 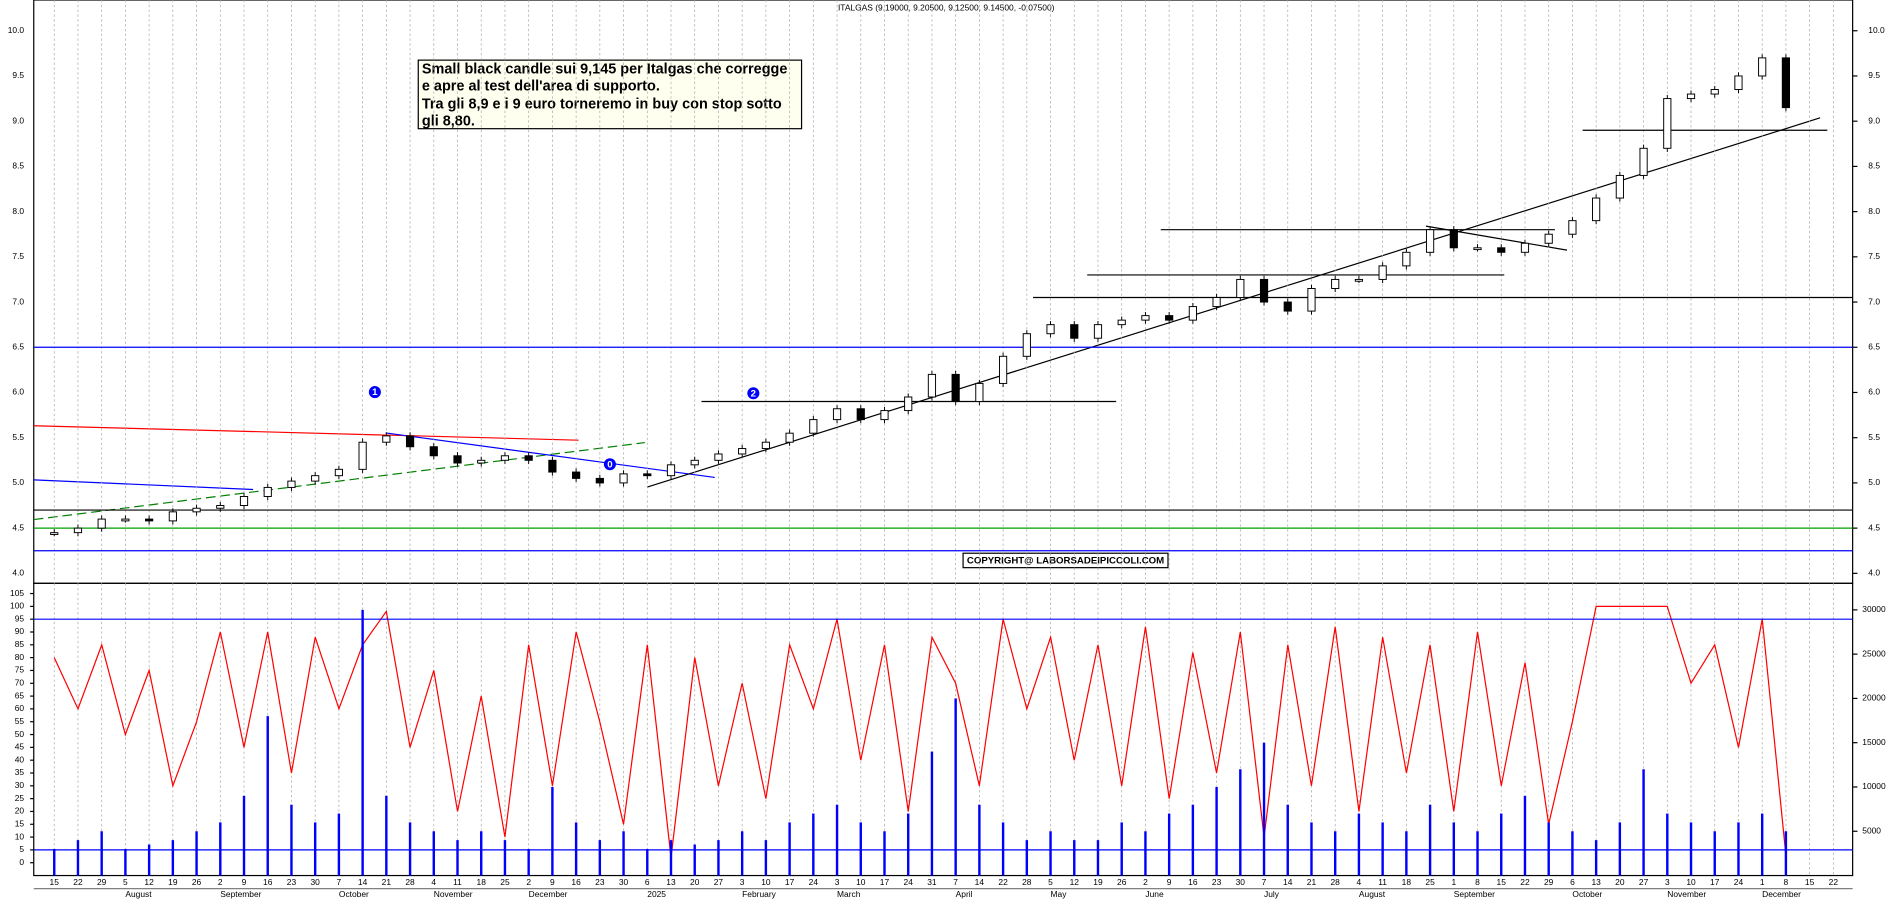 What do you see at coordinates (20, 747) in the screenshot?
I see `y-tick-label: 45` at bounding box center [20, 747].